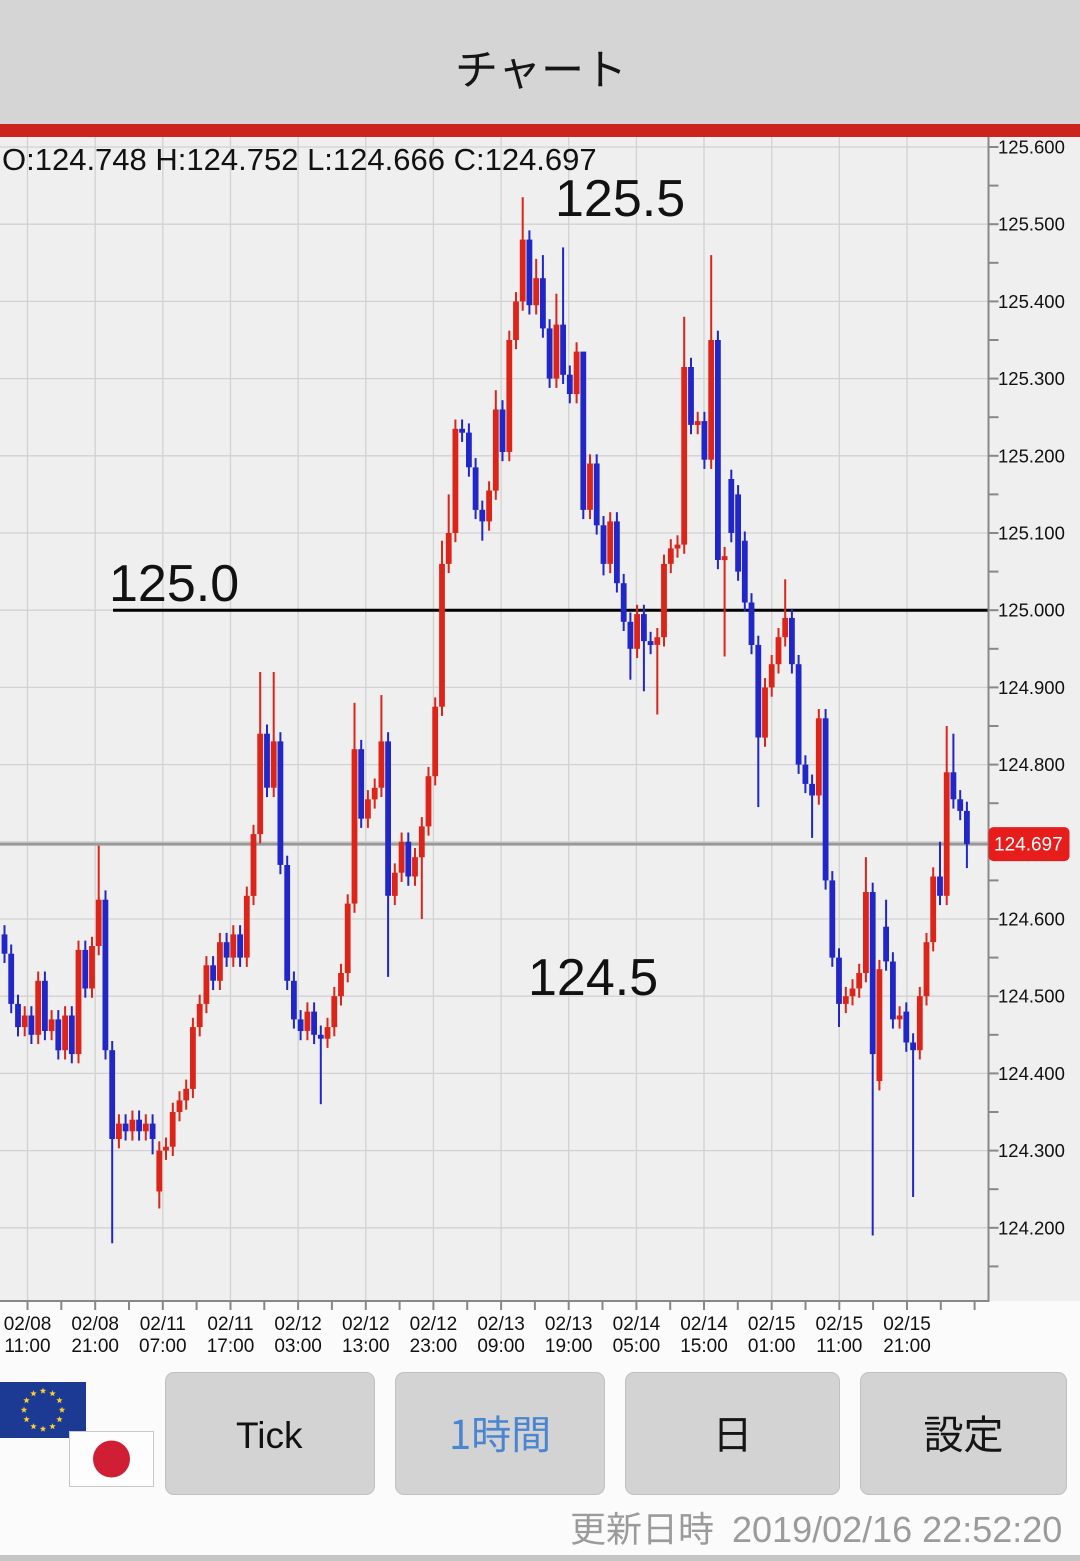  I want to click on svg-text: 124.300, so click(1031, 1150).